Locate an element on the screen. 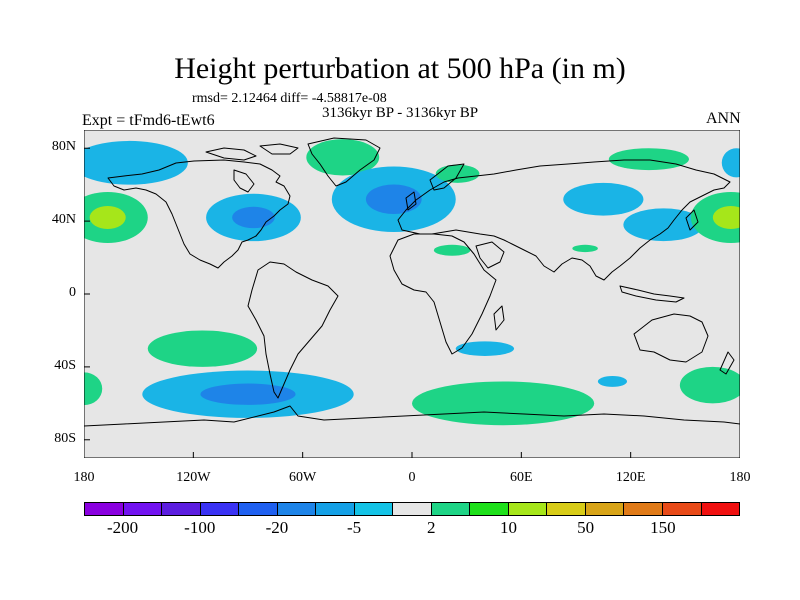  colorbar-label: 2 is located at coordinates (431, 527).